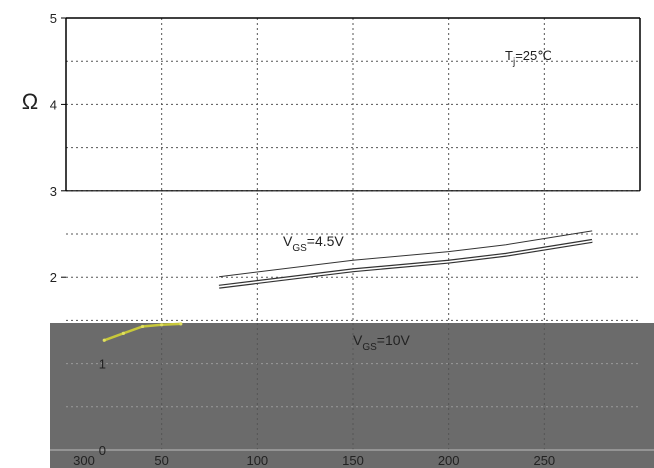 The image size is (654, 468). Describe the element at coordinates (53, 104) in the screenshot. I see `y-tick-label: 4` at that location.